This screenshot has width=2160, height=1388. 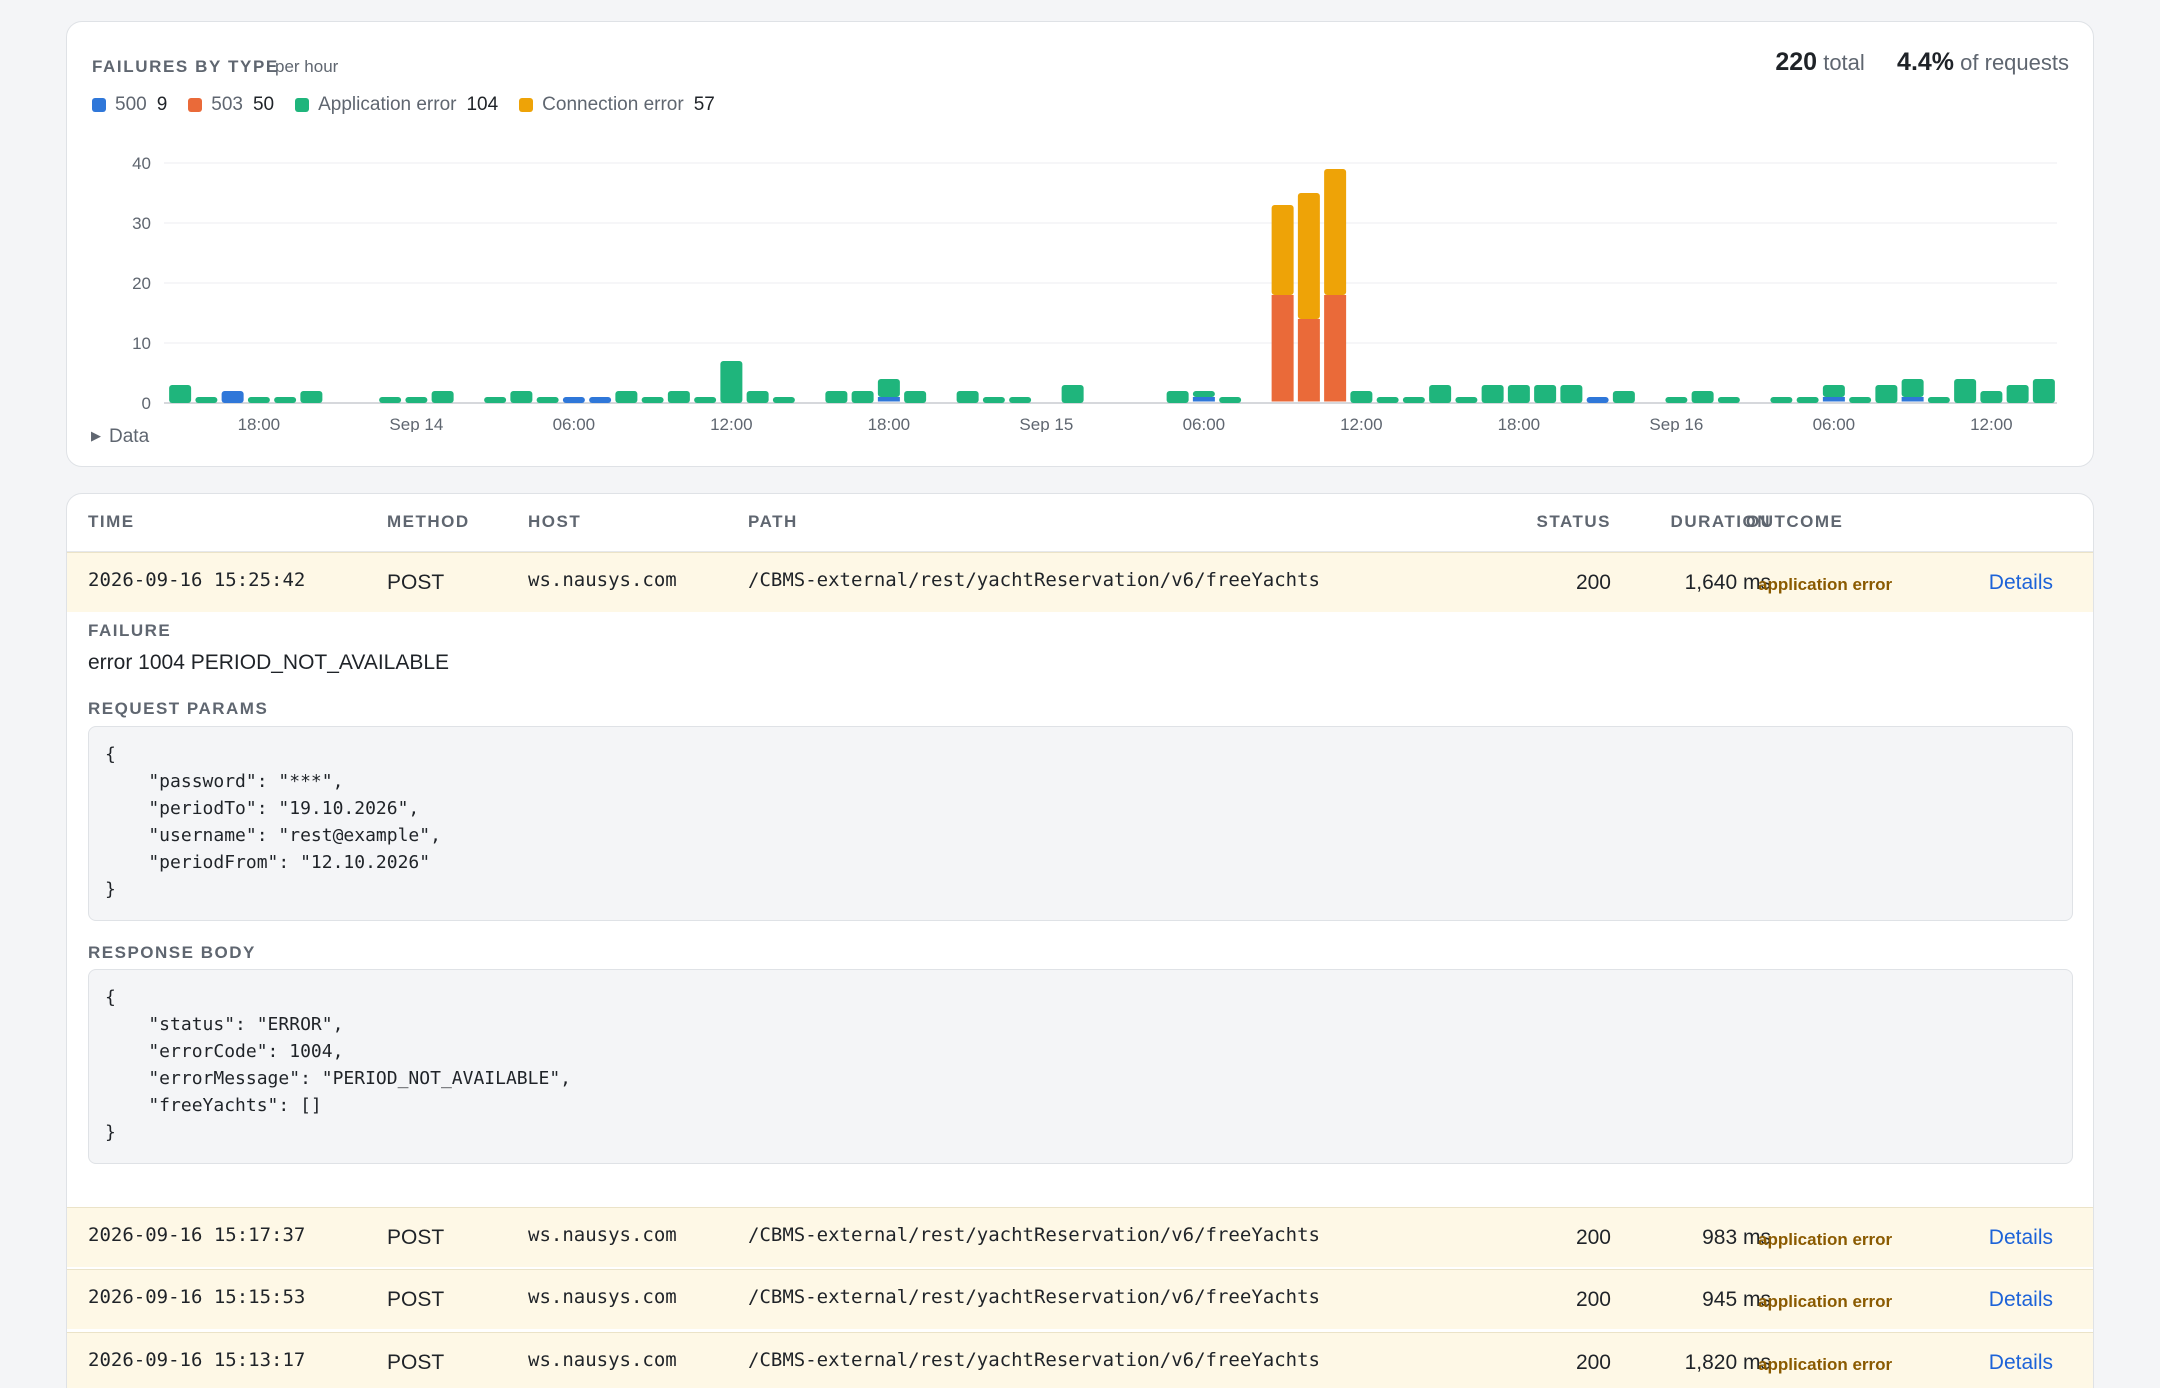 What do you see at coordinates (307, 66) in the screenshot?
I see `chart-subtitle: per hour` at bounding box center [307, 66].